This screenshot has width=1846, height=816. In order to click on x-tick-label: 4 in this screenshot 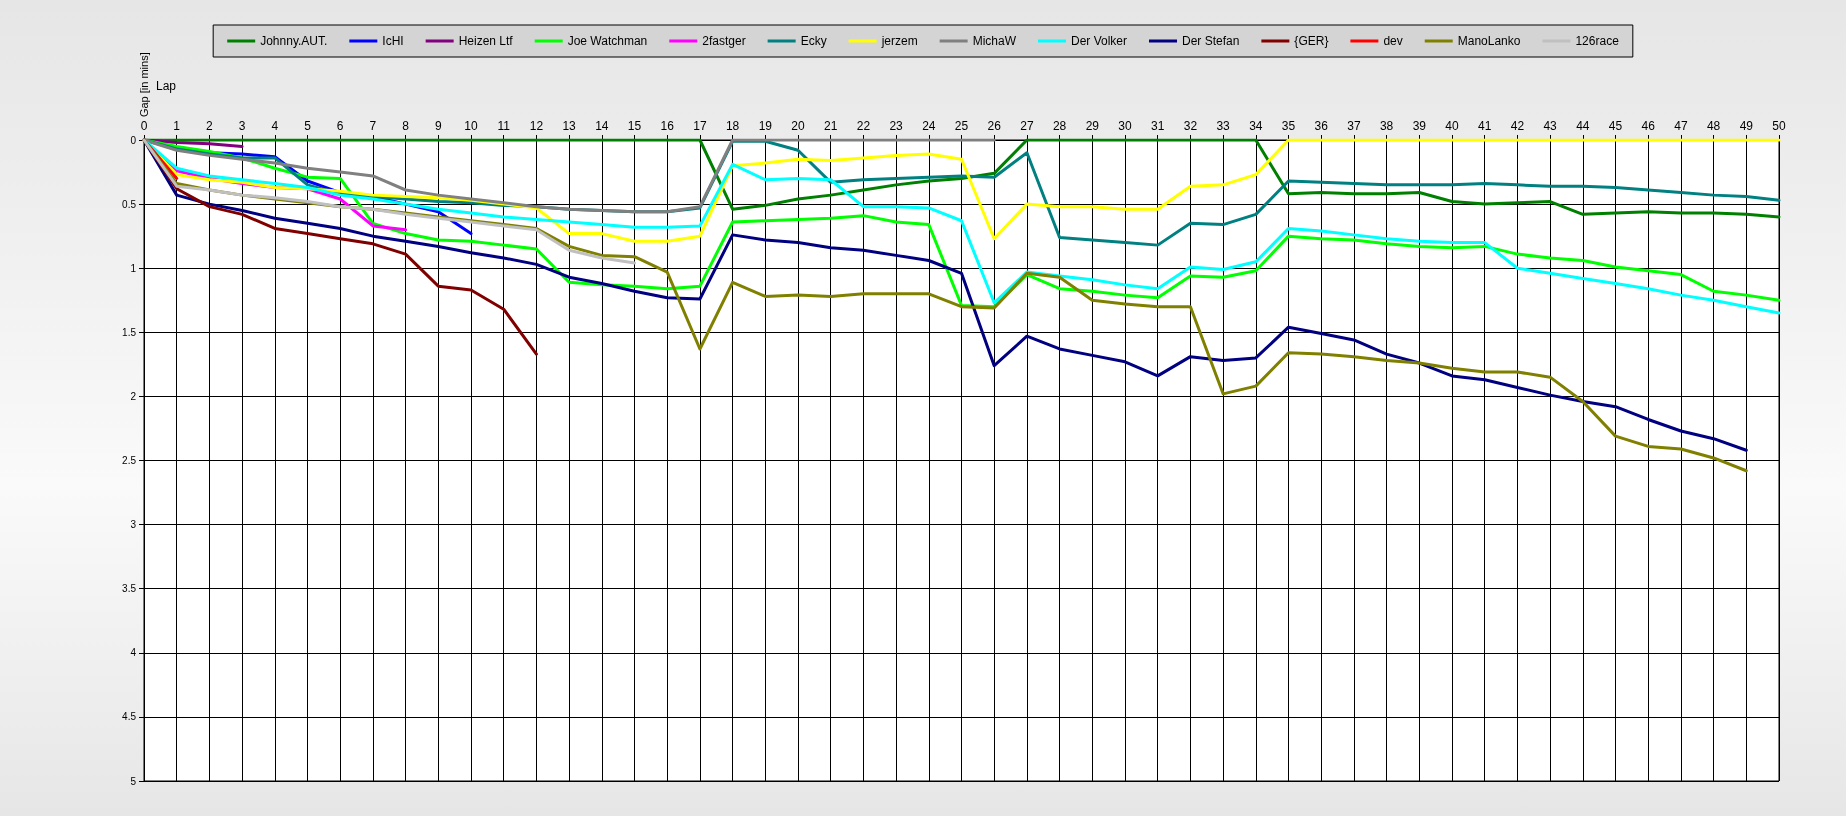, I will do `click(275, 126)`.